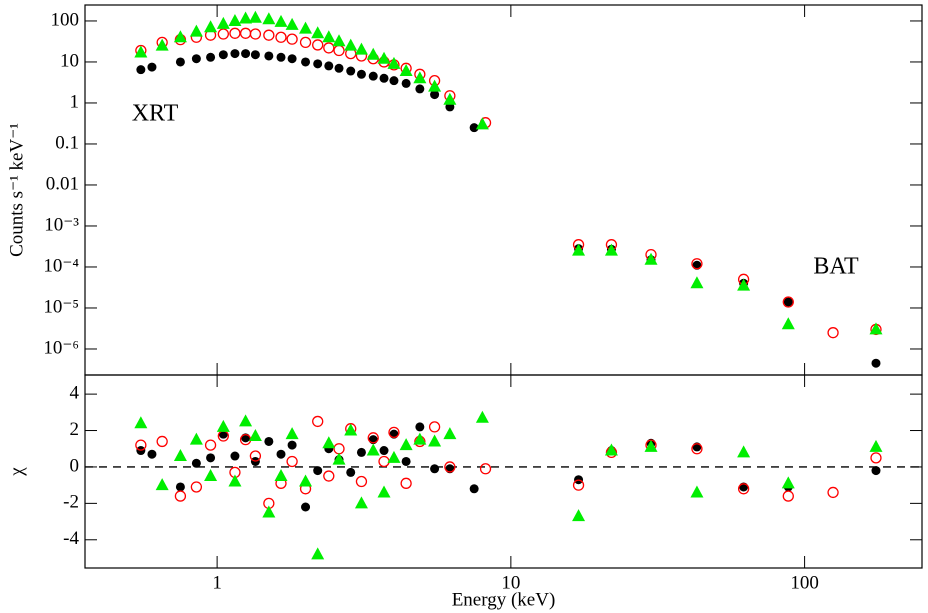 The image size is (928, 613). Describe the element at coordinates (69, 60) in the screenshot. I see `y-tick-label: 10` at that location.